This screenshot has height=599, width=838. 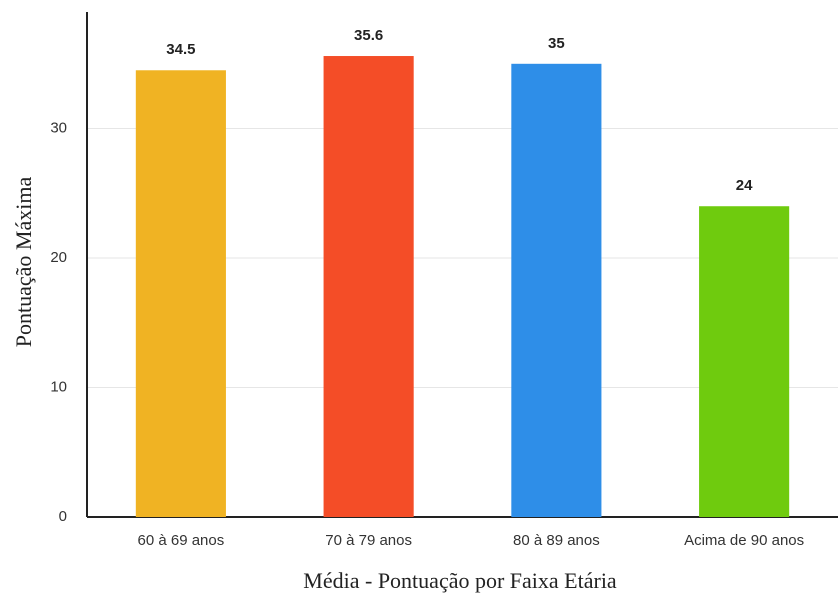 I want to click on x-tick-label: 70 à 79 anos, so click(x=368, y=540).